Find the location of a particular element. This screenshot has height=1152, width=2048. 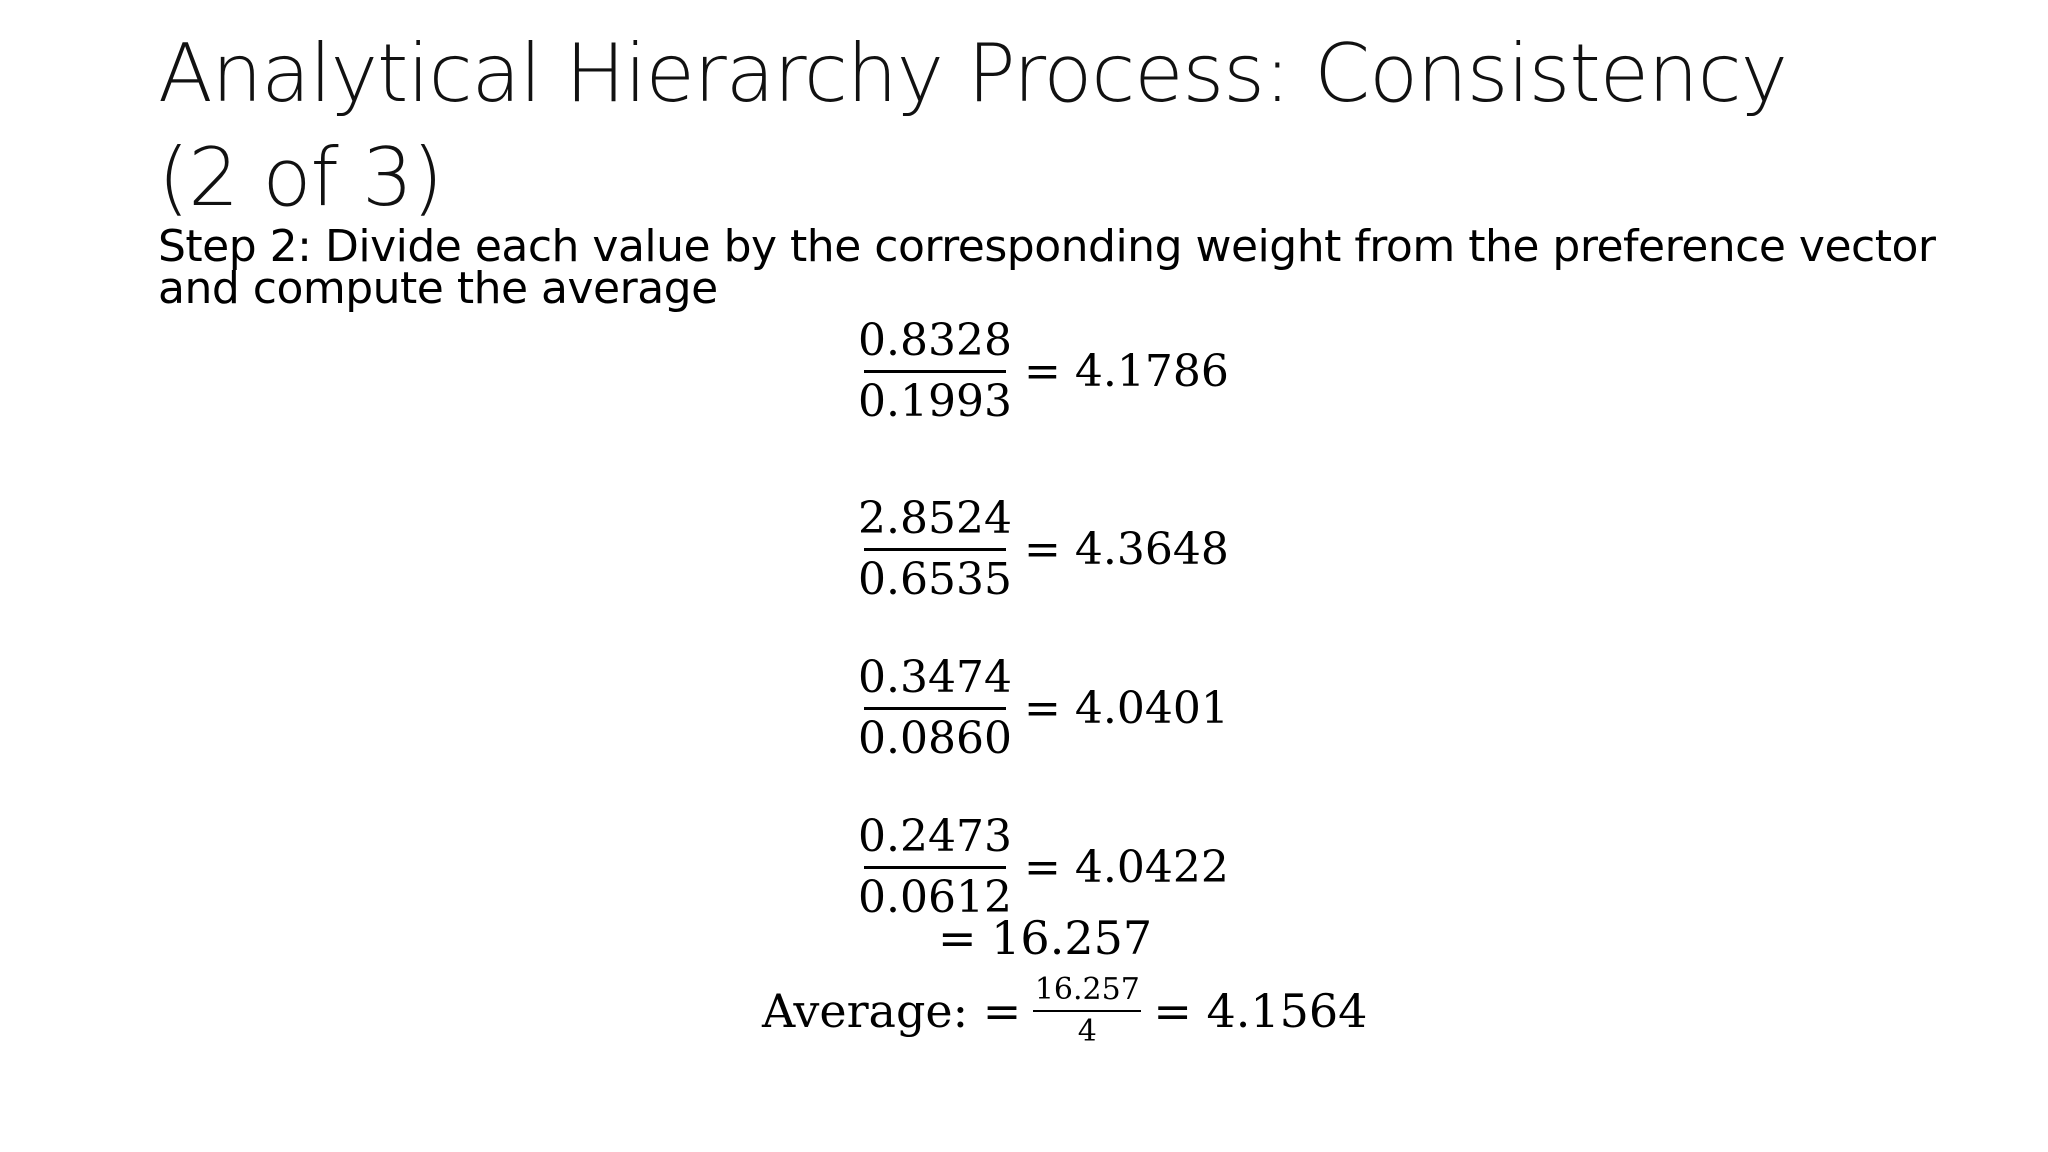

equation-2: 2.8524 0.6535 = 4.3648 is located at coordinates (1043, 549).